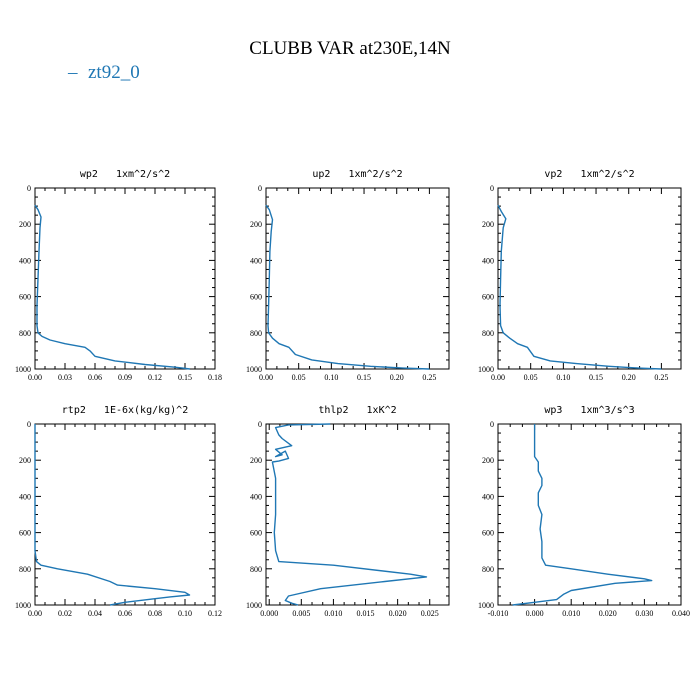  What do you see at coordinates (498, 613) in the screenshot?
I see `x-tick-label: -0.010` at bounding box center [498, 613].